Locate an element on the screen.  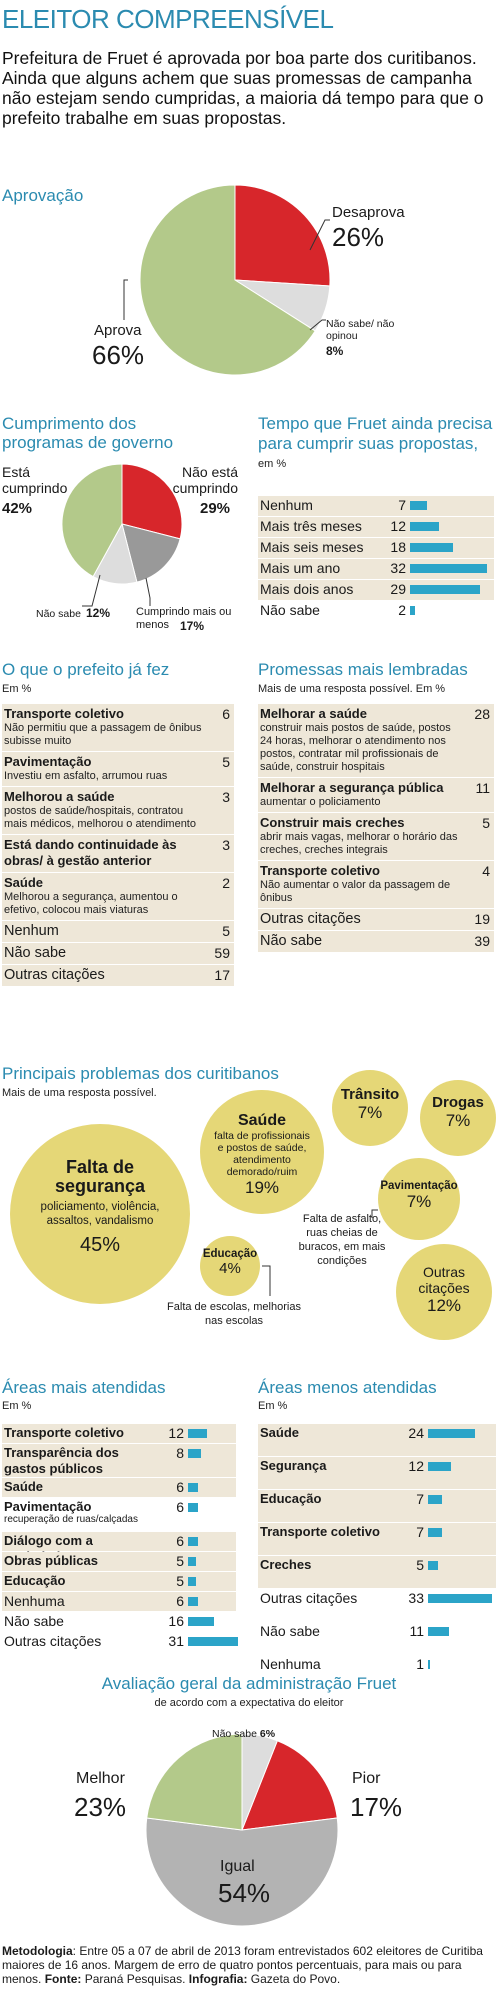
table-row: Diálogo com a sociedade6 is located at coordinates (119, 1548).